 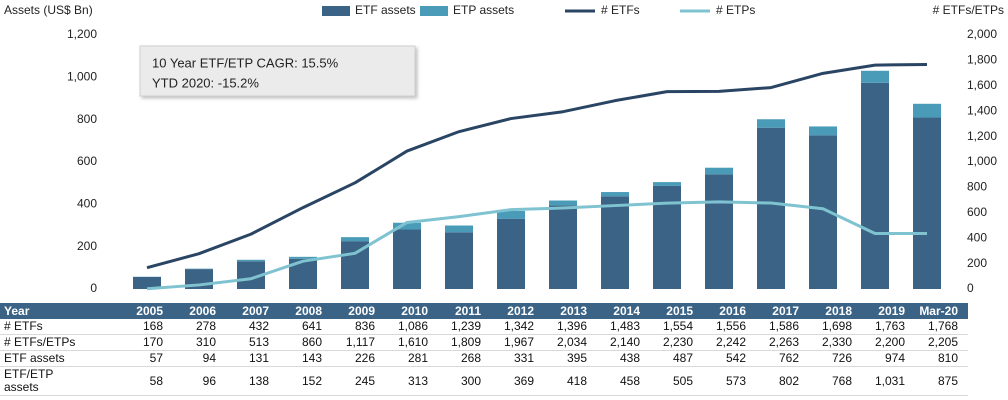 I want to click on table-cell: 432, so click(x=252, y=327).